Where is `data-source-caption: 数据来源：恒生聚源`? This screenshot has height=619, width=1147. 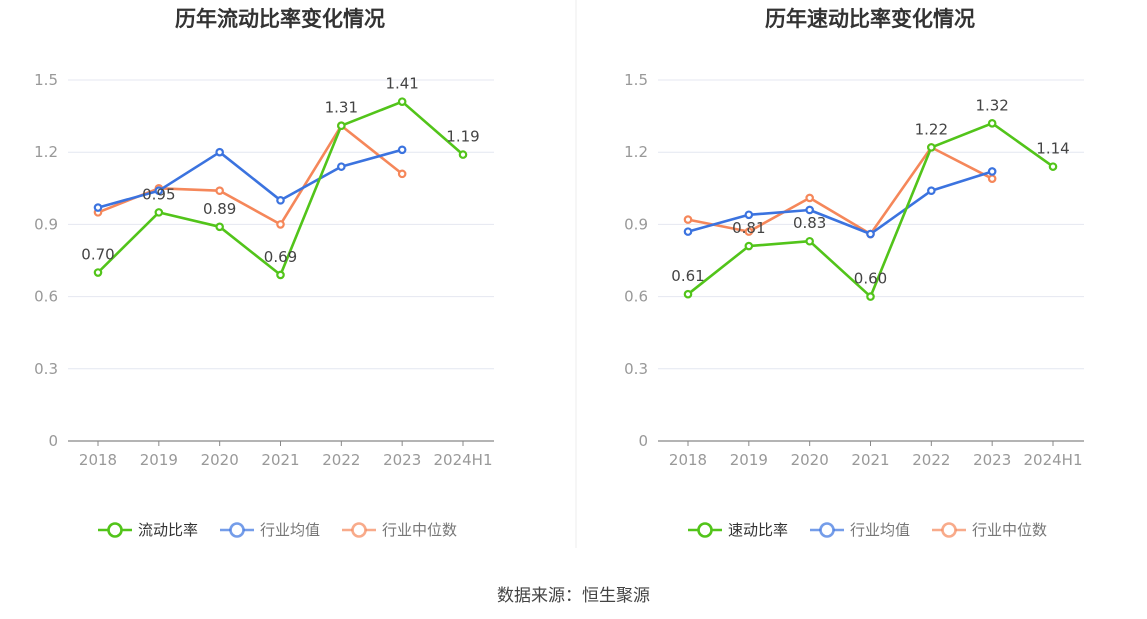 data-source-caption: 数据来源：恒生聚源 is located at coordinates (573, 596).